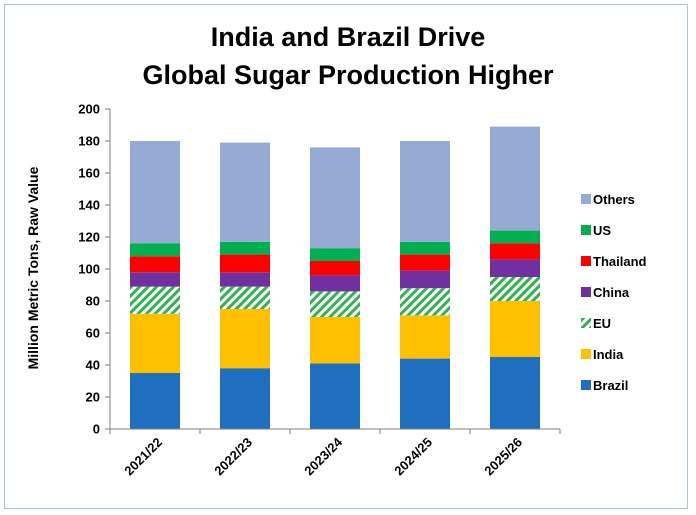  Describe the element at coordinates (93, 397) in the screenshot. I see `y-tick-label: 20` at that location.